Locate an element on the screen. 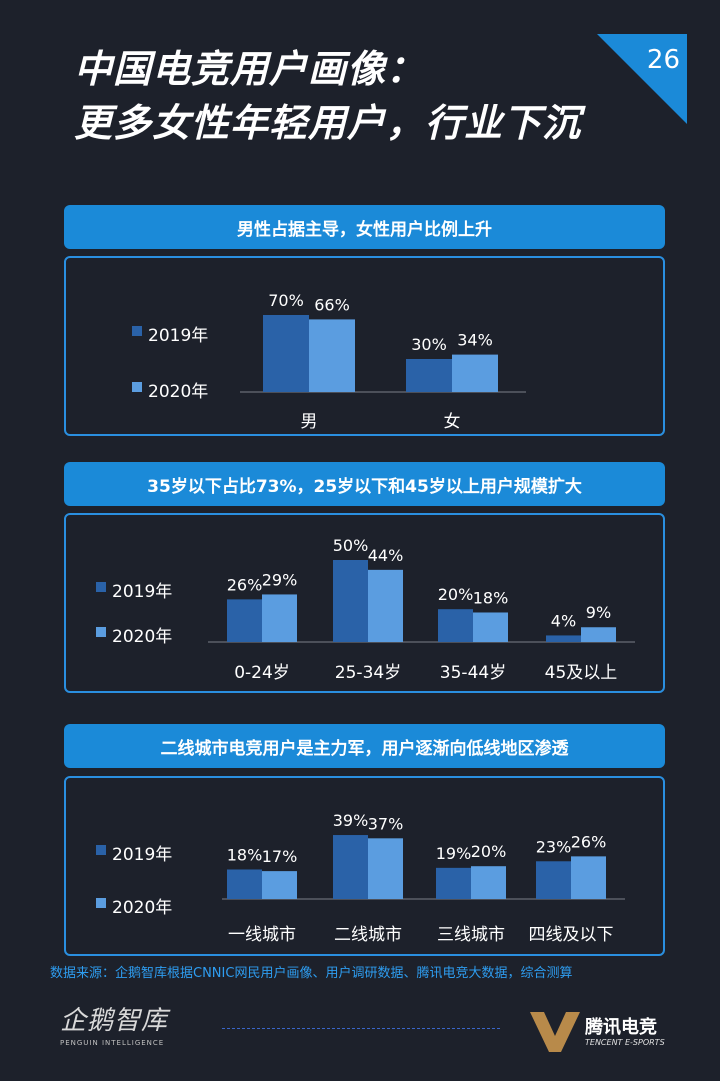 This screenshot has height=1081, width=720. data-label-0-1: 17% is located at coordinates (280, 856).